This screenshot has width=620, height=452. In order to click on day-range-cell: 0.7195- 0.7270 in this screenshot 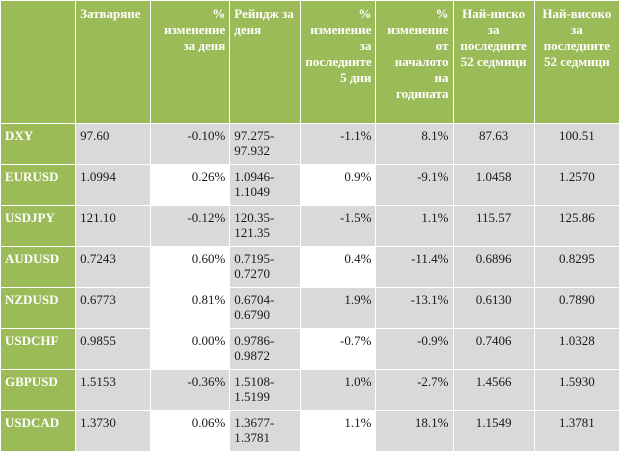, I will do `click(265, 267)`.